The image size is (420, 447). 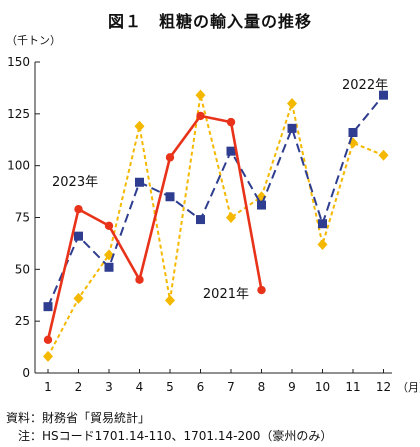 What do you see at coordinates (140, 387) in the screenshot?
I see `x-tick-label: 4` at bounding box center [140, 387].